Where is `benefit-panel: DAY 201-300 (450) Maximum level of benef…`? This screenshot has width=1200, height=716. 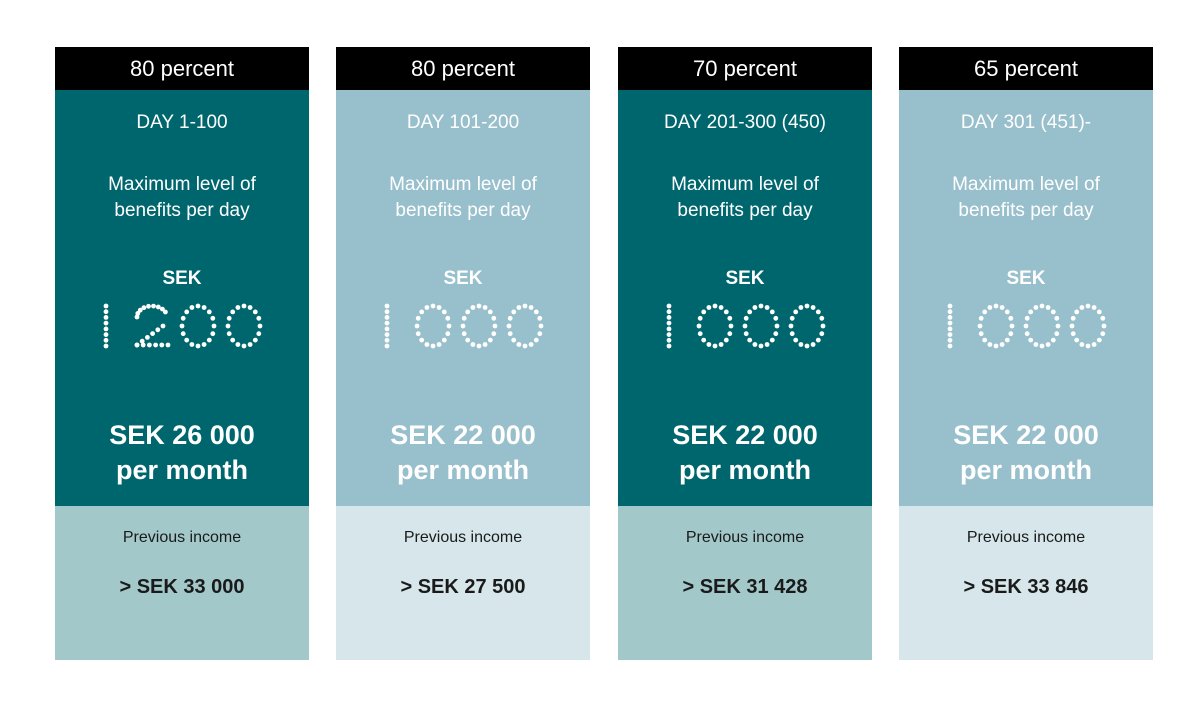
benefit-panel: DAY 201-300 (450) Maximum level of benef… is located at coordinates (745, 298).